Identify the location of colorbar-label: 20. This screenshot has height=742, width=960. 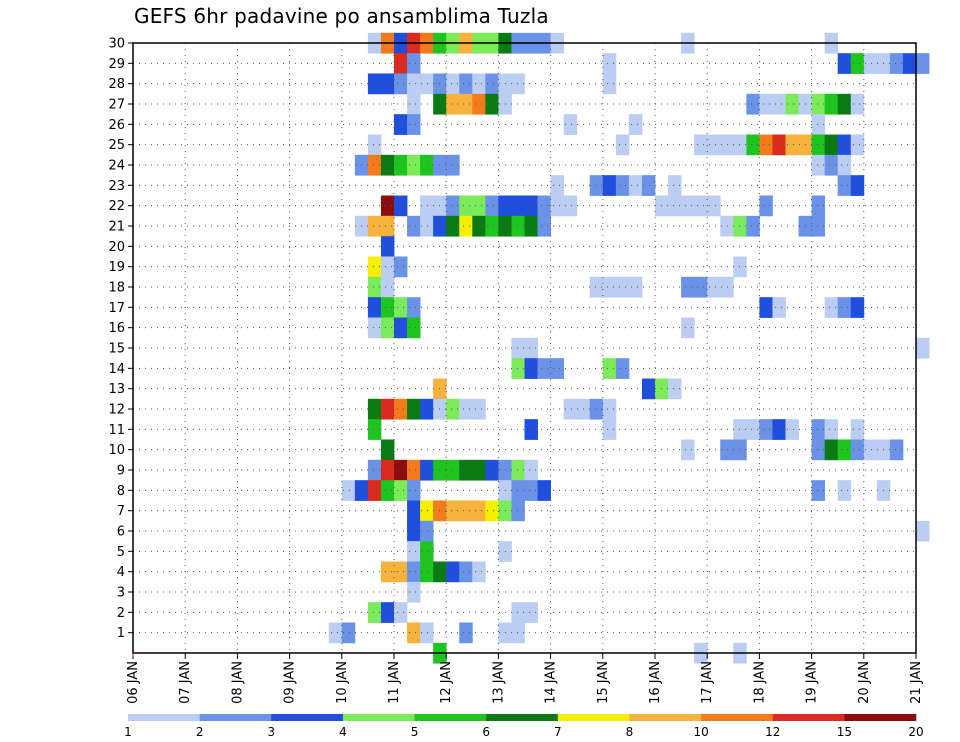
(915, 732).